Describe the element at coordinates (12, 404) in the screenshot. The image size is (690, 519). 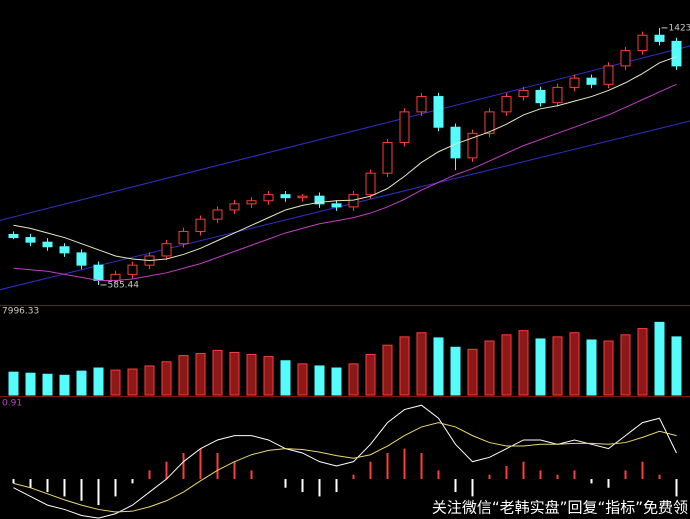
I see `macd-max-label: 0.91` at that location.